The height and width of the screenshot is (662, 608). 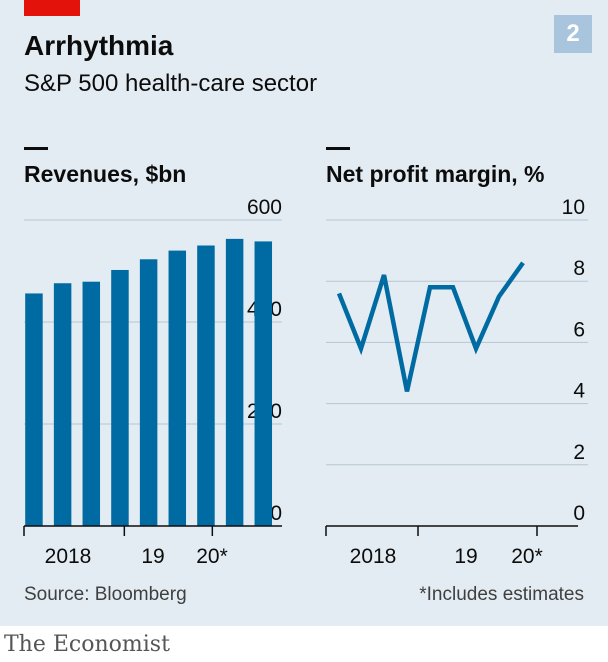 I want to click on line-x-tick-label: 2018, so click(x=373, y=556).